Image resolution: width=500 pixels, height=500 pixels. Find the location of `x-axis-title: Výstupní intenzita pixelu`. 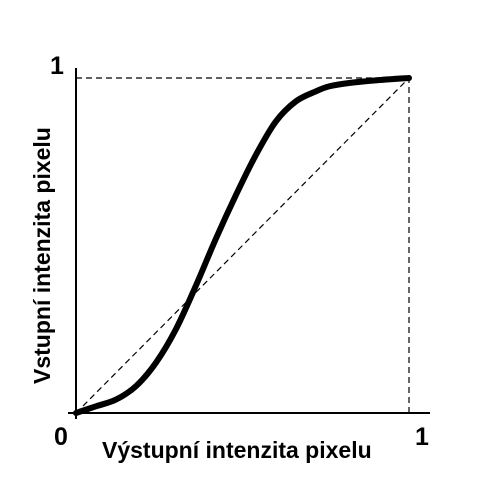

x-axis-title: Výstupní intenzita pixelu is located at coordinates (237, 450).